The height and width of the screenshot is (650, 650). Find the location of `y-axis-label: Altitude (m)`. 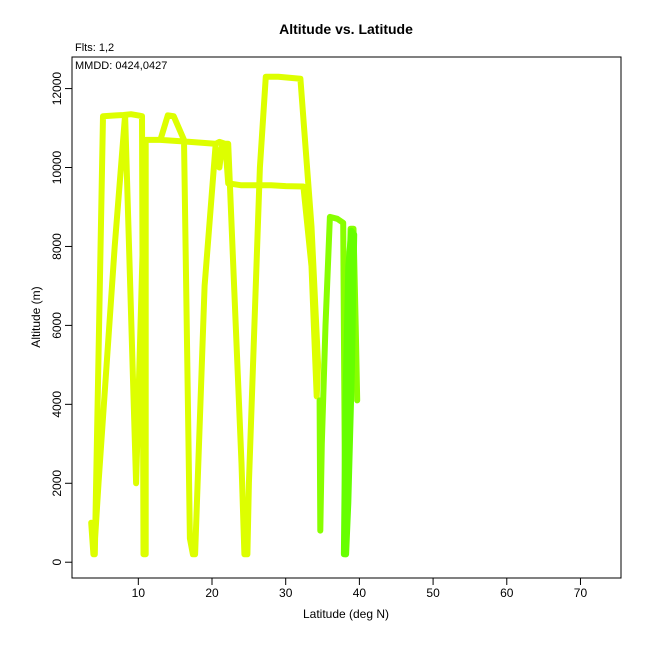

y-axis-label: Altitude (m) is located at coordinates (36, 316).